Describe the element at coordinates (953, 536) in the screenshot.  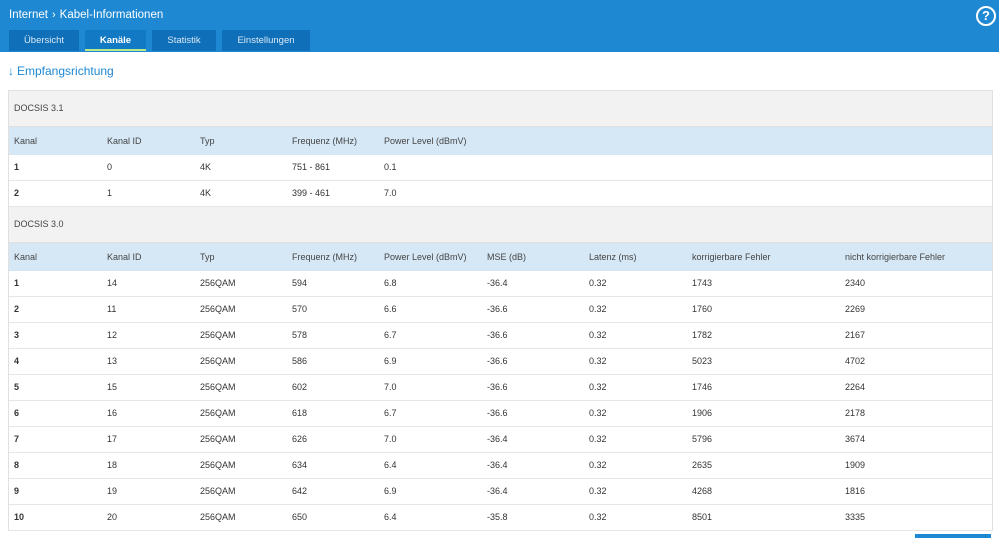
I see `bottom-button` at that location.